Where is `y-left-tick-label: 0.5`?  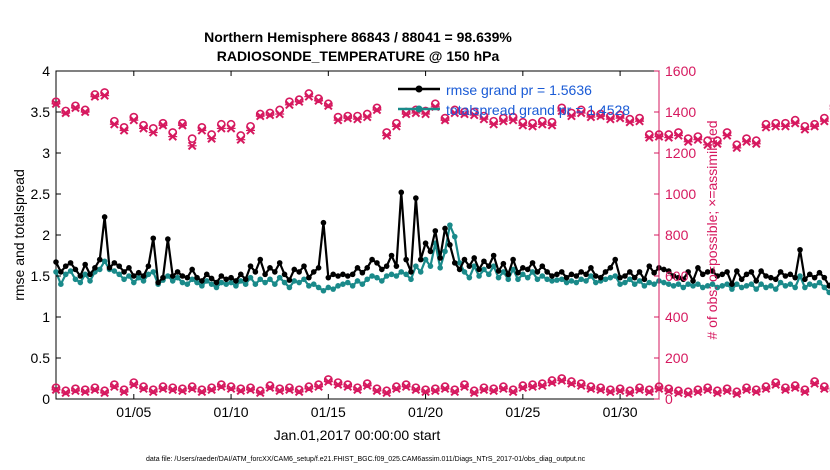 y-left-tick-label: 0.5 is located at coordinates (41, 358).